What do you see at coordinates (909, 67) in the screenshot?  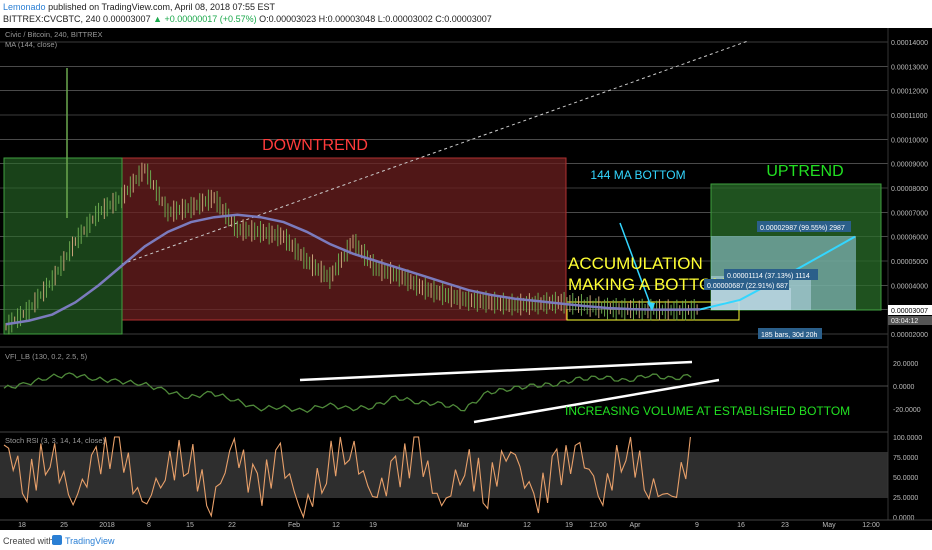 I see `price-tick-label: 0.00013000` at bounding box center [909, 67].